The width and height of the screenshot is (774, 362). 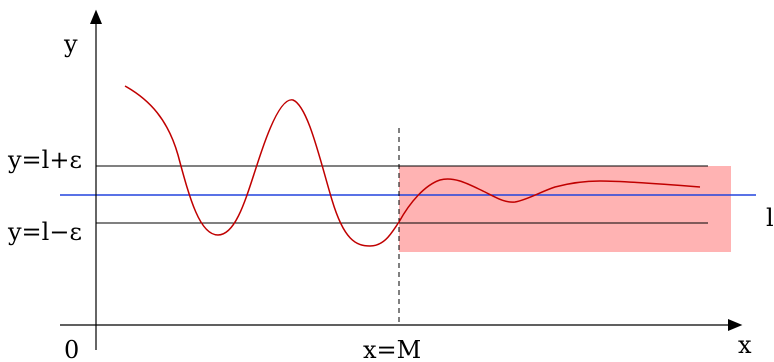 What do you see at coordinates (392, 349) in the screenshot?
I see `threshold-label: x=M` at bounding box center [392, 349].